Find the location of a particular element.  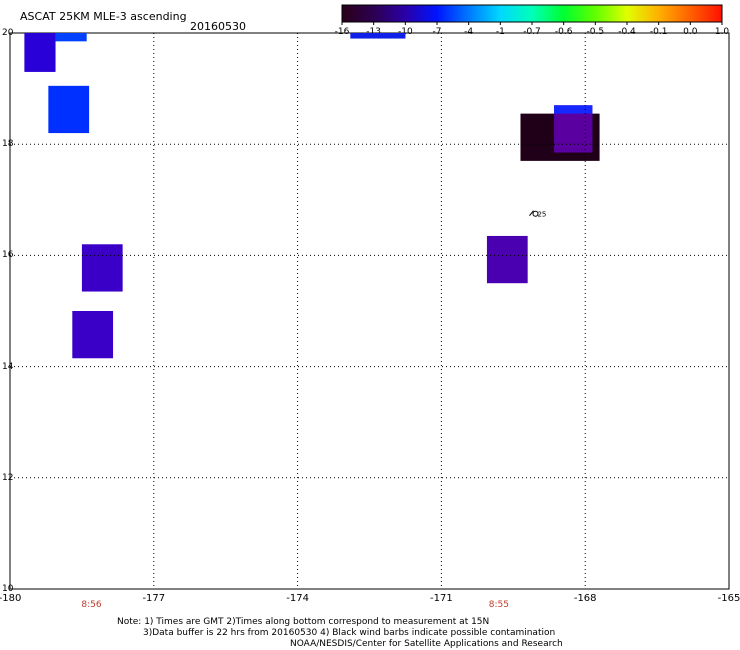

x-tick-label: -168 is located at coordinates (585, 598).